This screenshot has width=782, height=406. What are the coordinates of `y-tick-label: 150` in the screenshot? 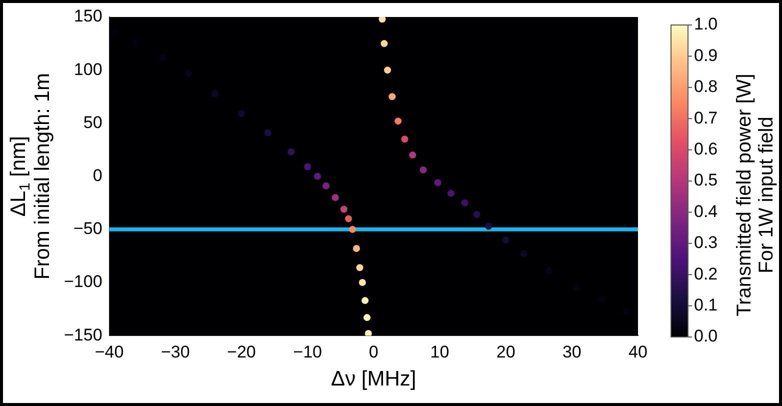 It's located at (88, 16).